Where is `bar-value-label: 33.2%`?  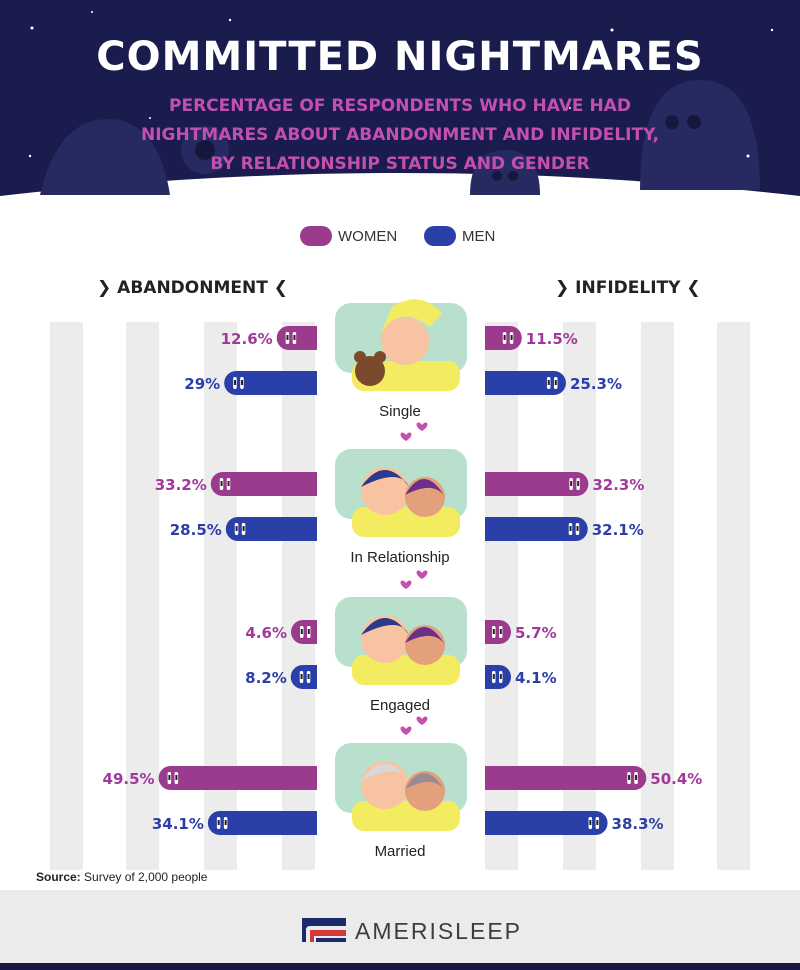
bar-value-label: 33.2% is located at coordinates (181, 485).